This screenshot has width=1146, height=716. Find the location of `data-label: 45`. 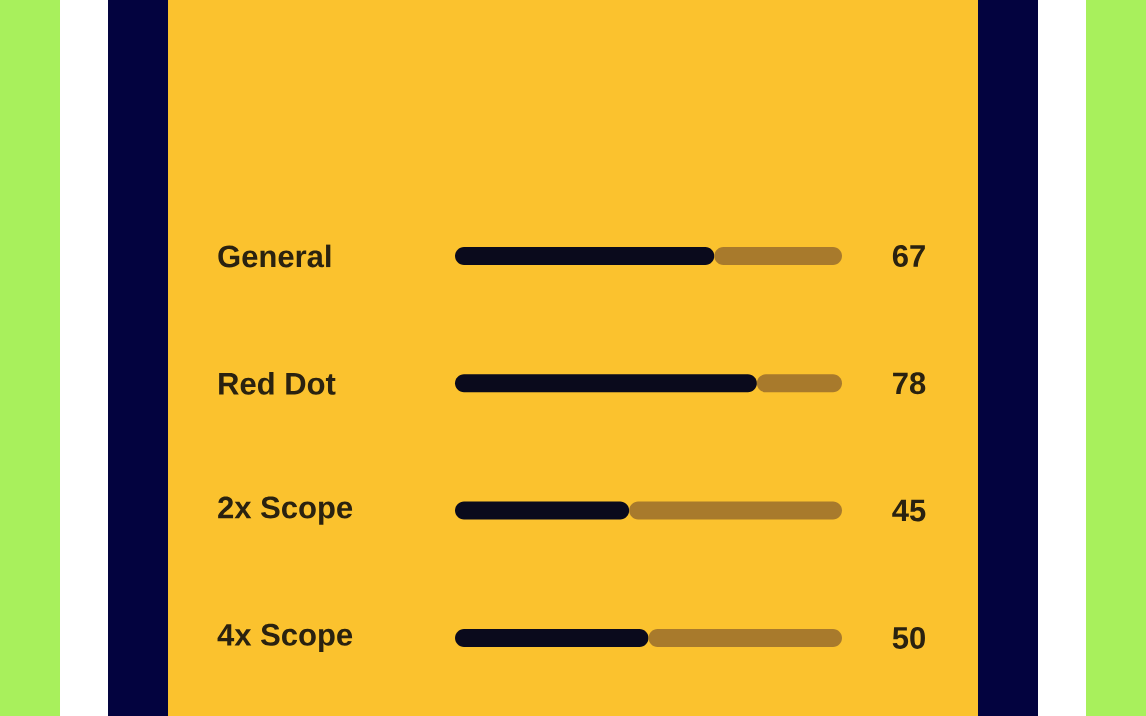

data-label: 45 is located at coordinates (909, 510).